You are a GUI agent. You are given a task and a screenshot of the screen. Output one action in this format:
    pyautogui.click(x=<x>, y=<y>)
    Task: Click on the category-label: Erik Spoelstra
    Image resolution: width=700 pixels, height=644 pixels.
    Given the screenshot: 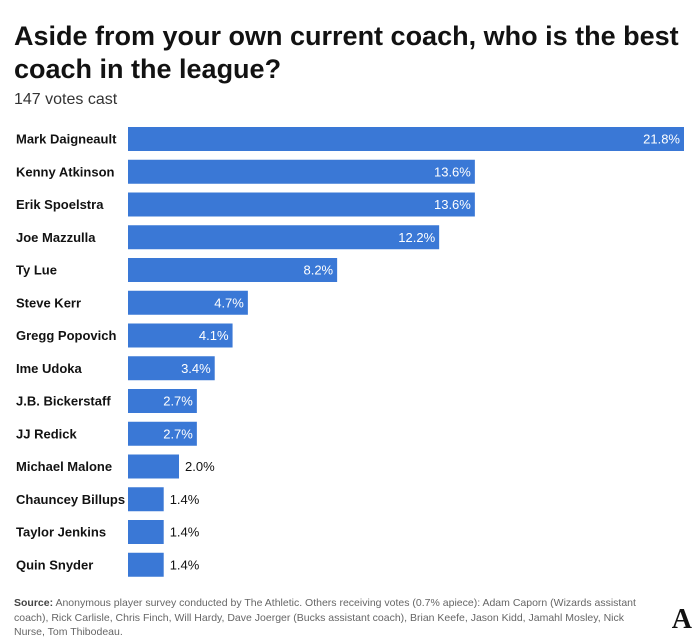 What is the action you would take?
    pyautogui.click(x=60, y=204)
    